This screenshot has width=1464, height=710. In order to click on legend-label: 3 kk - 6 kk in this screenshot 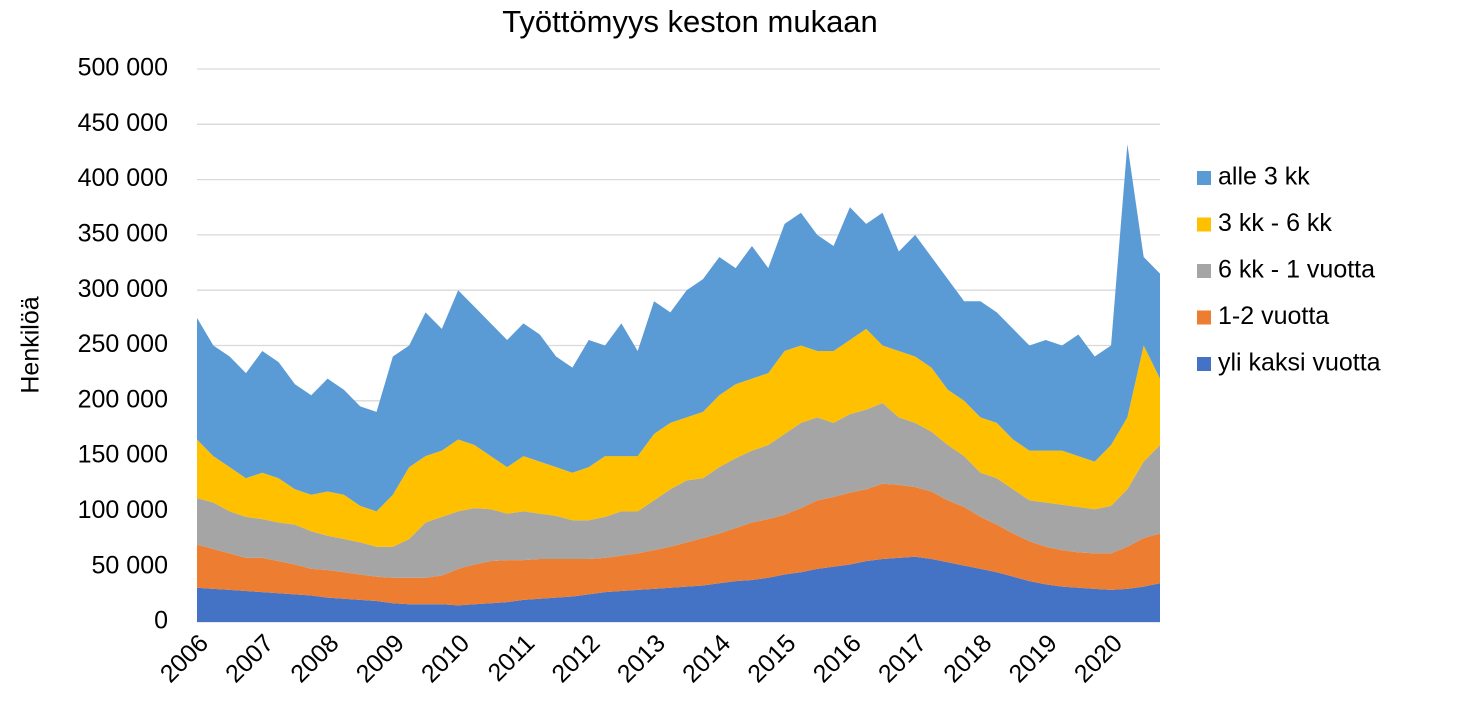, I will do `click(1275, 223)`.